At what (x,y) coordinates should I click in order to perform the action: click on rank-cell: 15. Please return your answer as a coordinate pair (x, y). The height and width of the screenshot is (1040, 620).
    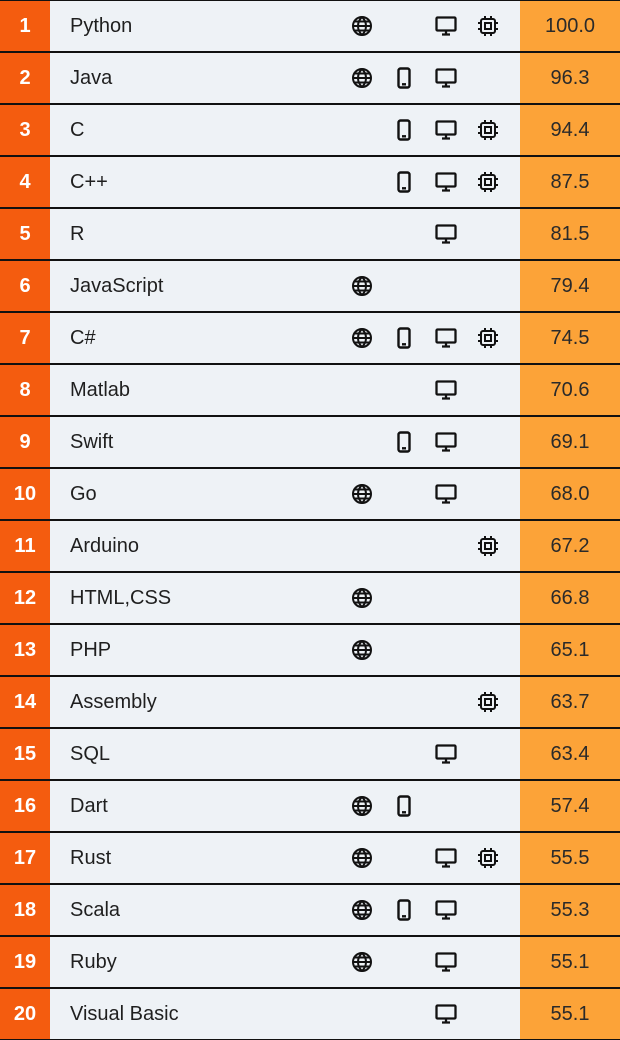
    Looking at the image, I should click on (25, 754).